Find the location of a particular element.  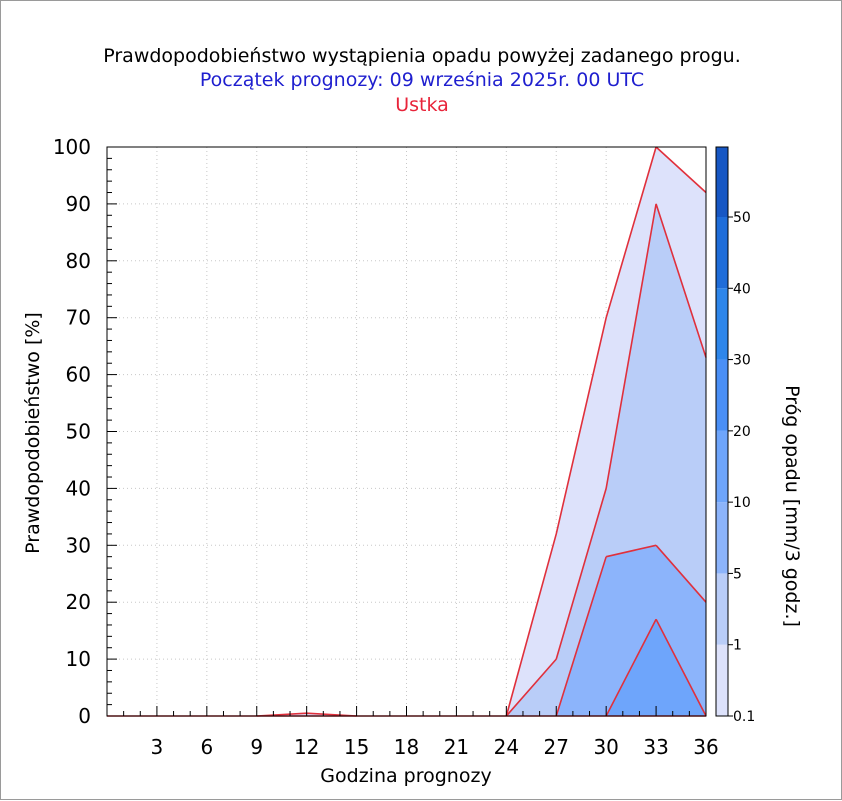

colorbar-label: Próg opadu [mm/3 godz.] is located at coordinates (792, 506).